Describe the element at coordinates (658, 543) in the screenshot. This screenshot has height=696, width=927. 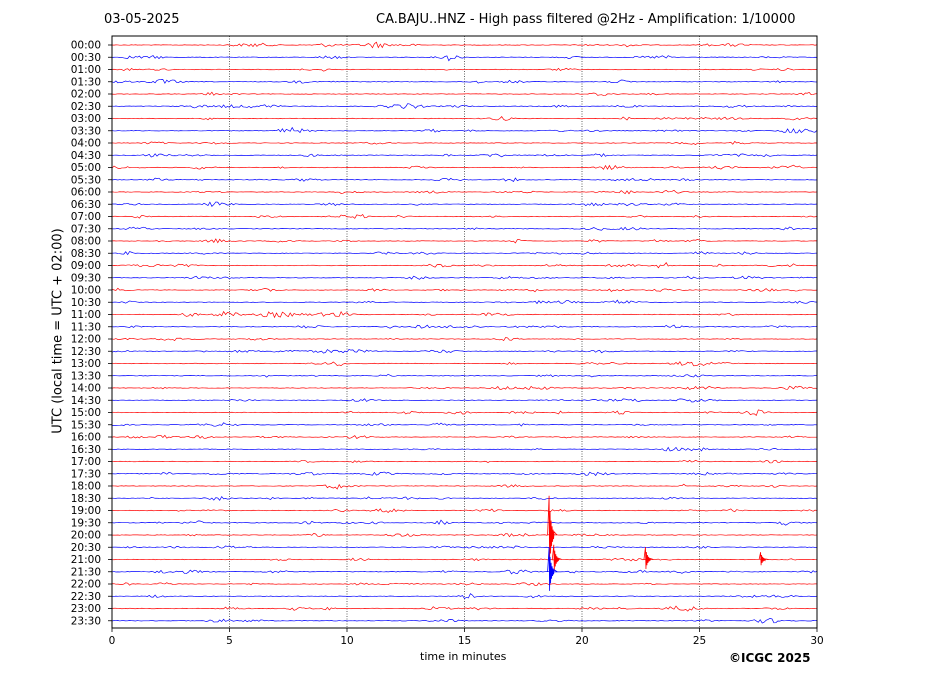
I see `event-spikes` at that location.